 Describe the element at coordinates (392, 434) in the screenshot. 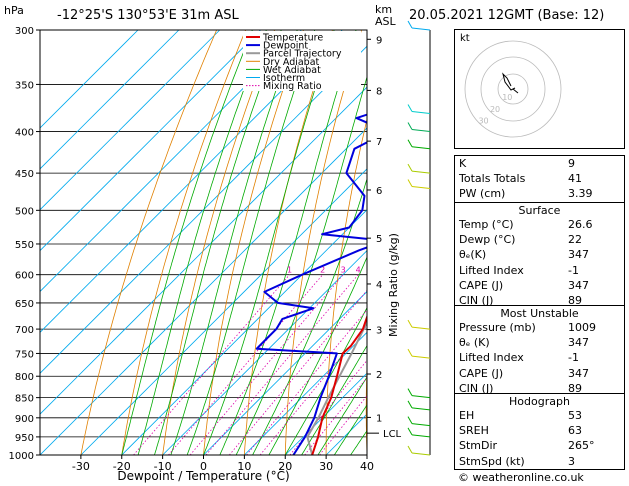

I see `lcl-label: LCL` at that location.